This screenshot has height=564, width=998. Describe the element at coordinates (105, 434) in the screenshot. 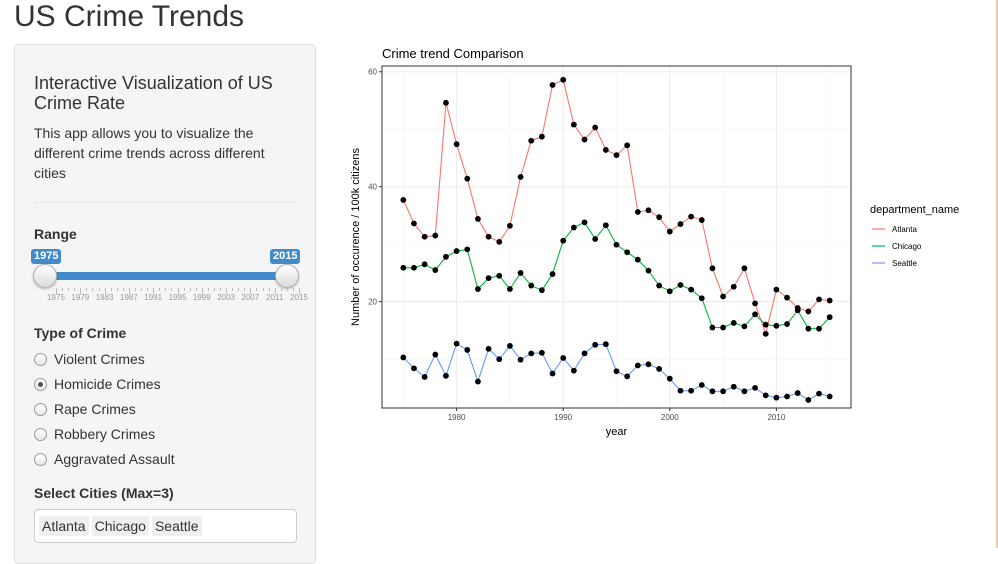

I see `radio-label: Robbery Crimes` at that location.